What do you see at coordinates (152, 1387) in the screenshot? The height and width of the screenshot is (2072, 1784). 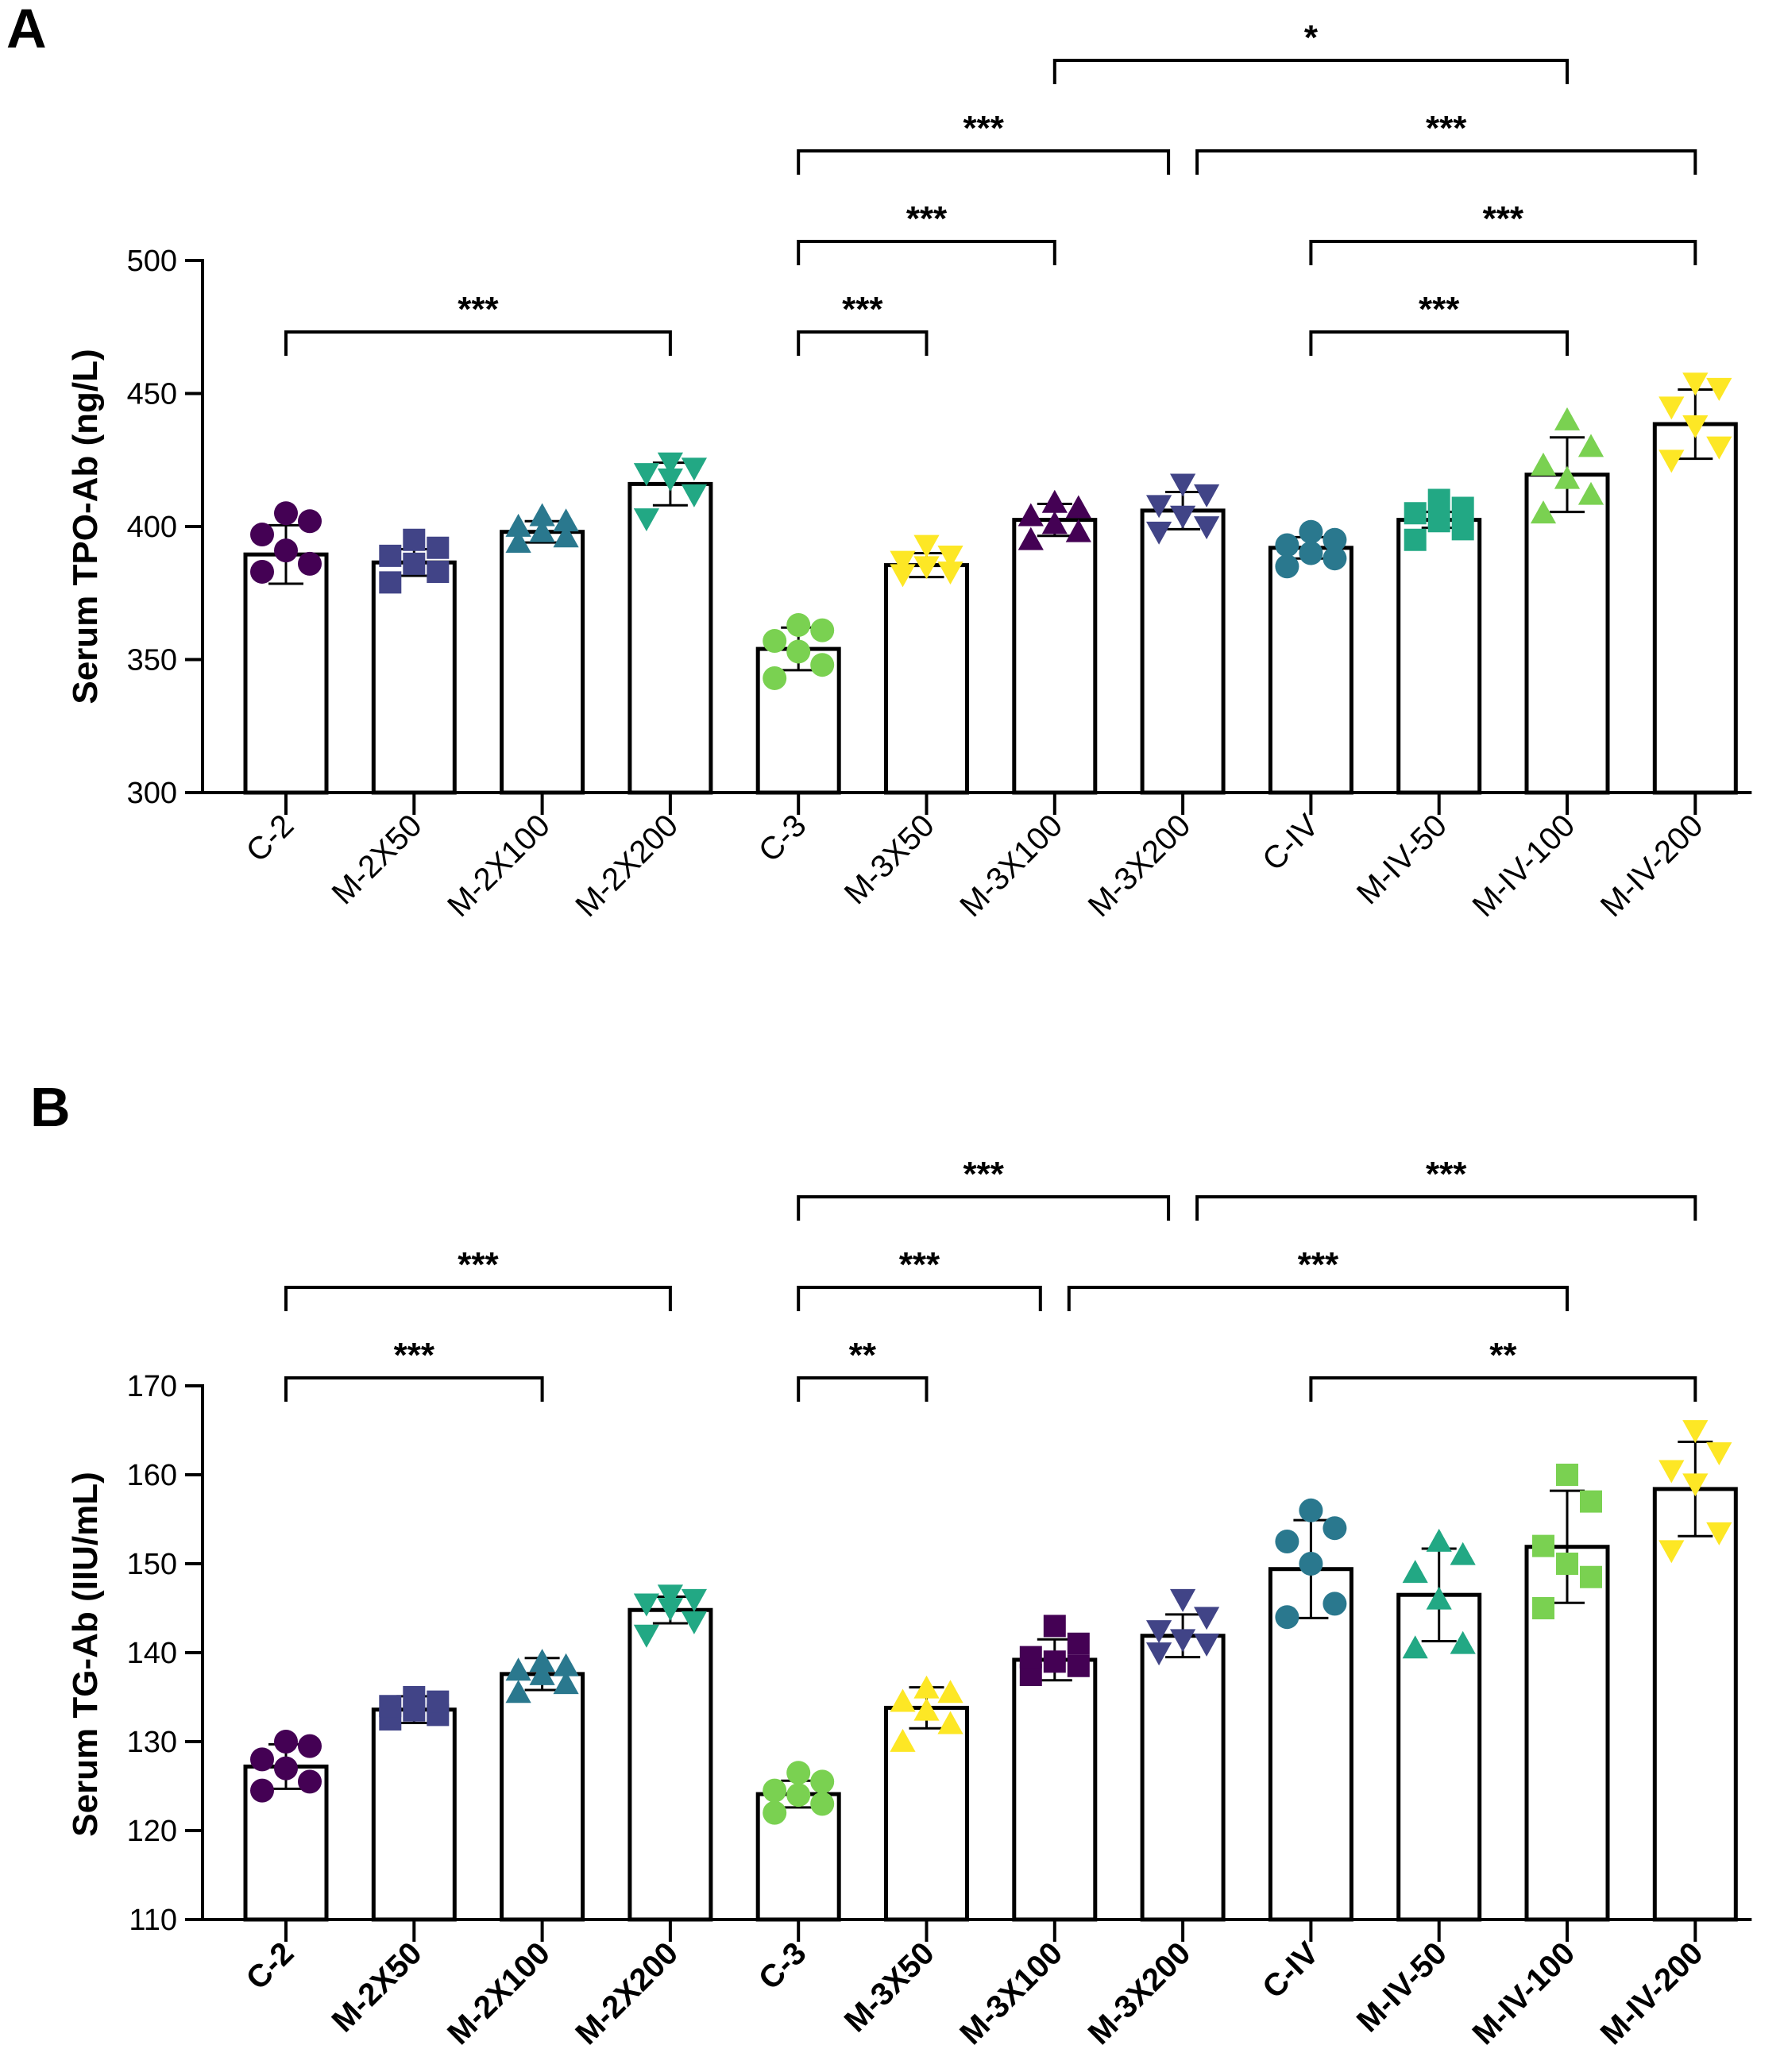 I see `y-tick-label-b: 170` at bounding box center [152, 1387].